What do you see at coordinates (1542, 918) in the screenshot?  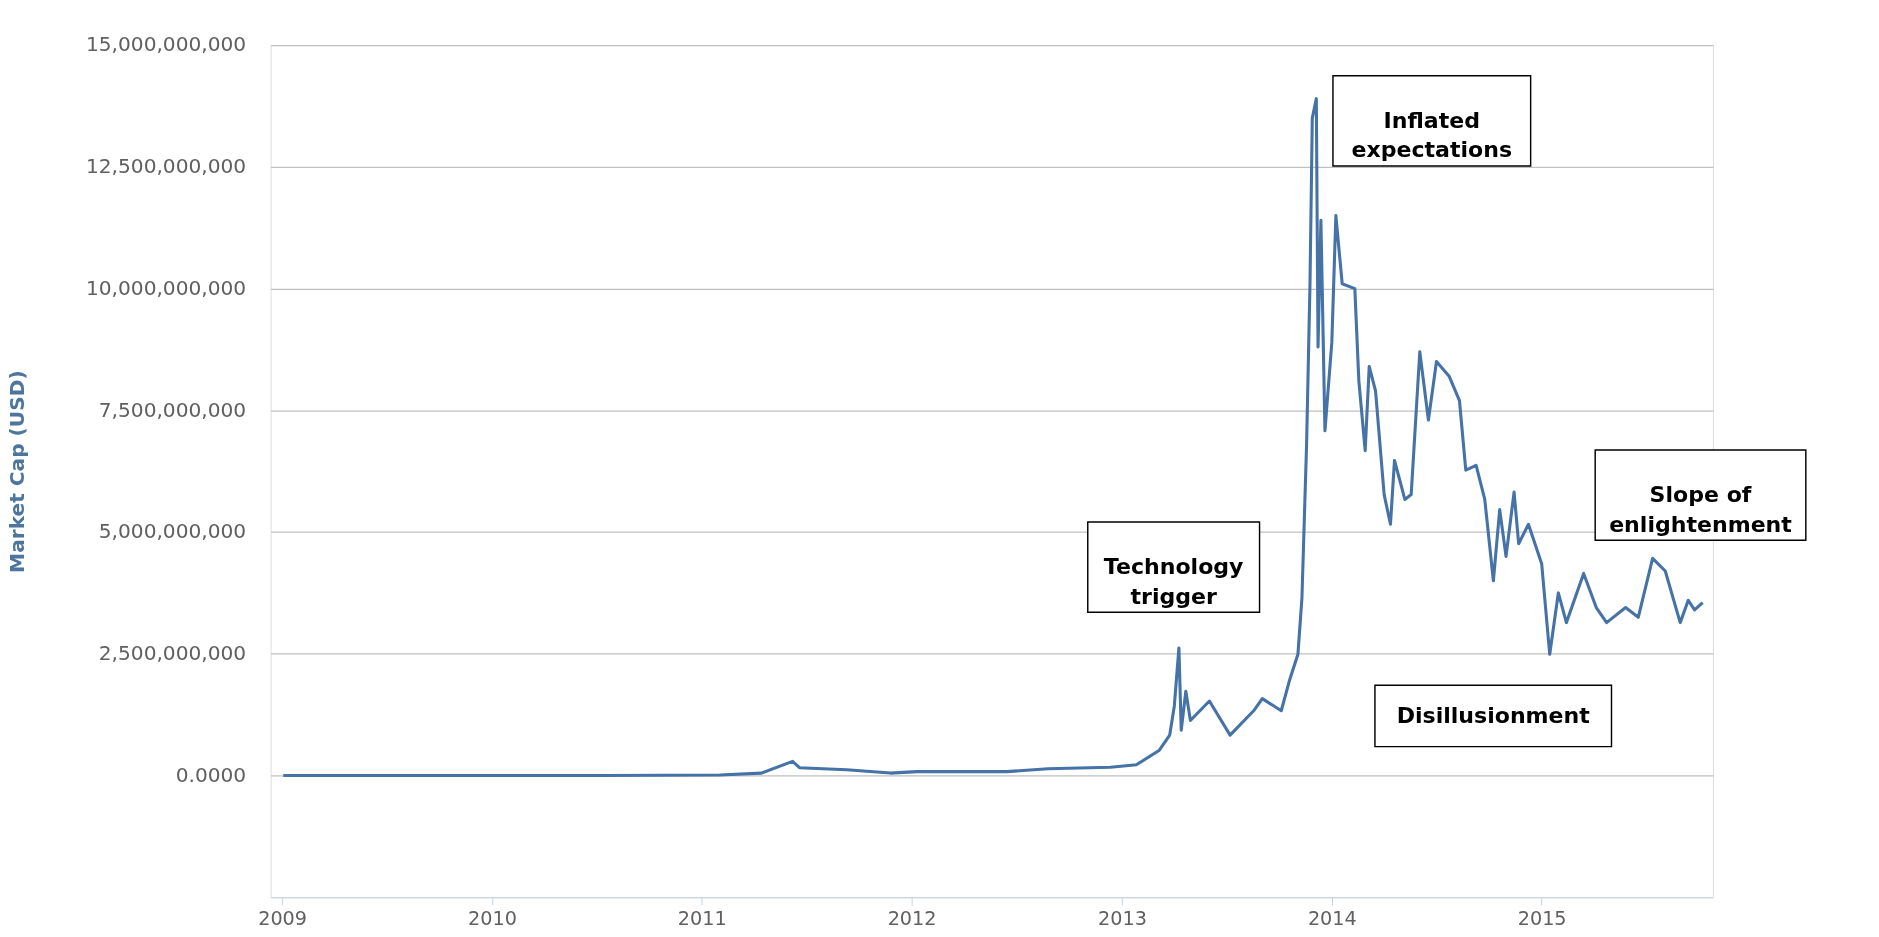 I see `x-tick-label: 2015` at bounding box center [1542, 918].